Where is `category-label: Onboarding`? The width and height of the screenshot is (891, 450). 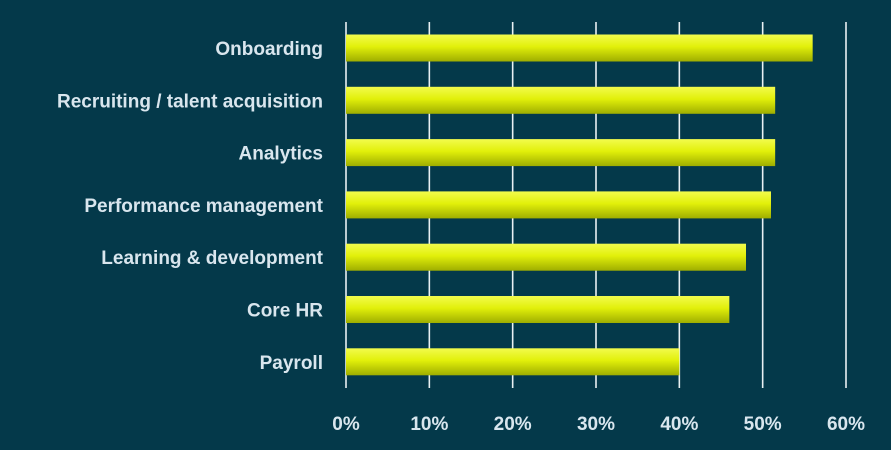 category-label: Onboarding is located at coordinates (269, 49).